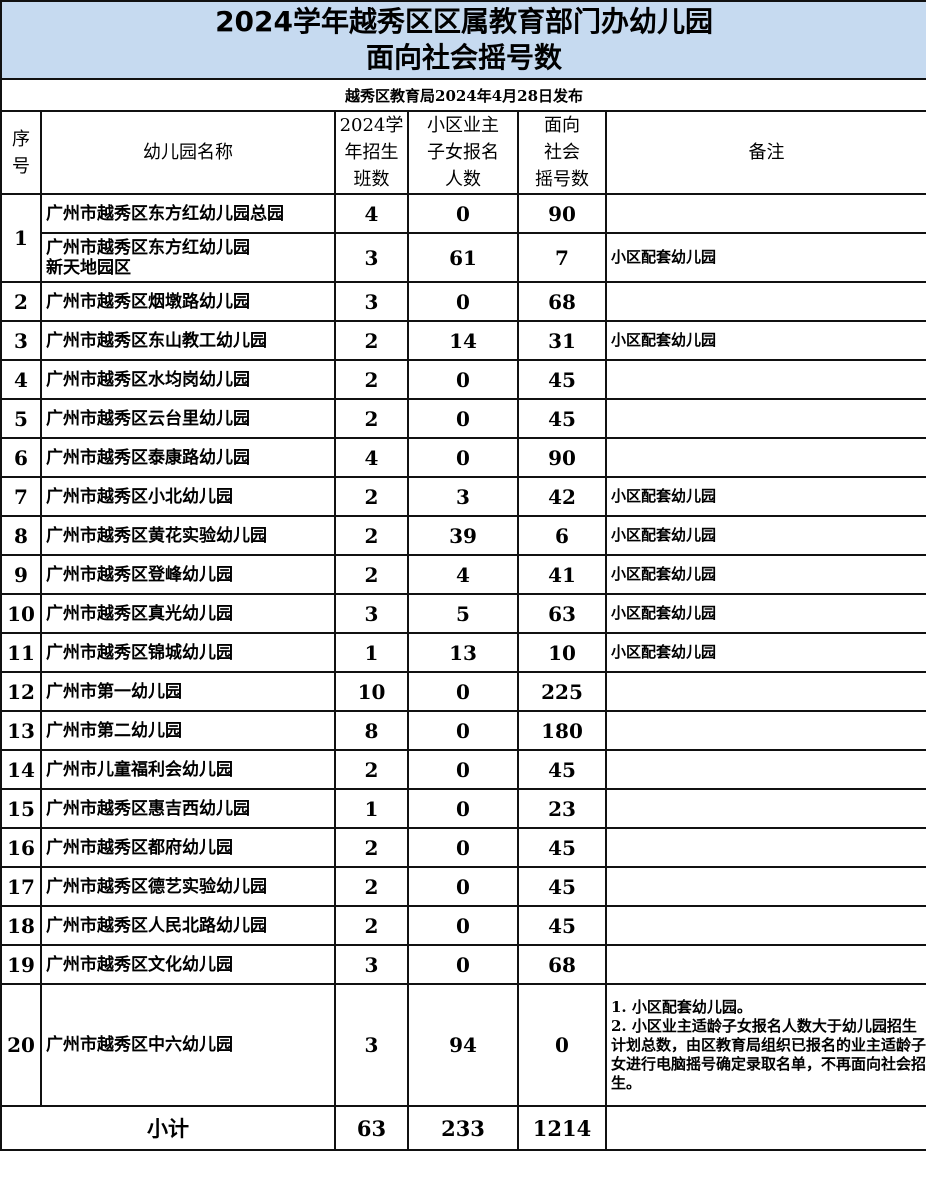 This screenshot has height=1192, width=926. Describe the element at coordinates (371, 179) in the screenshot. I see `header-line: 班数` at that location.